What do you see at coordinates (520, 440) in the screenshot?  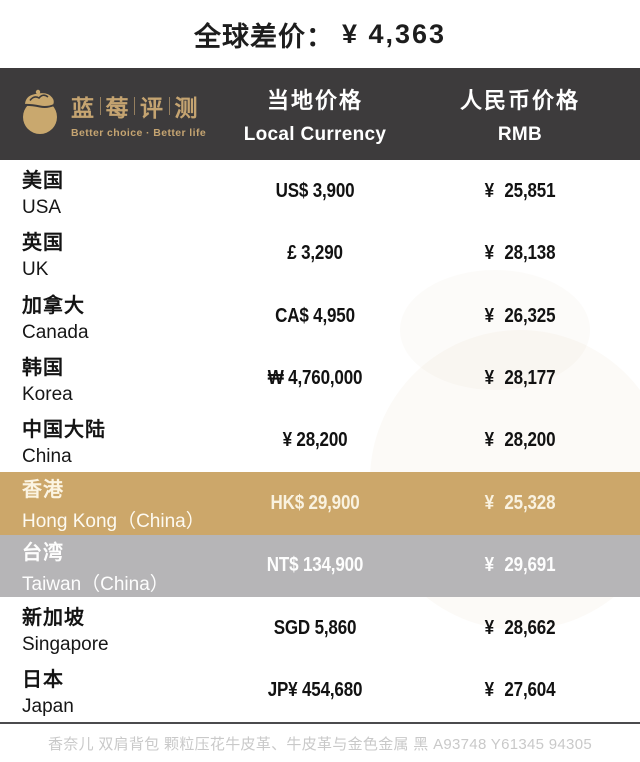 I see `rmb-price: ¥ 28,200` at bounding box center [520, 440].